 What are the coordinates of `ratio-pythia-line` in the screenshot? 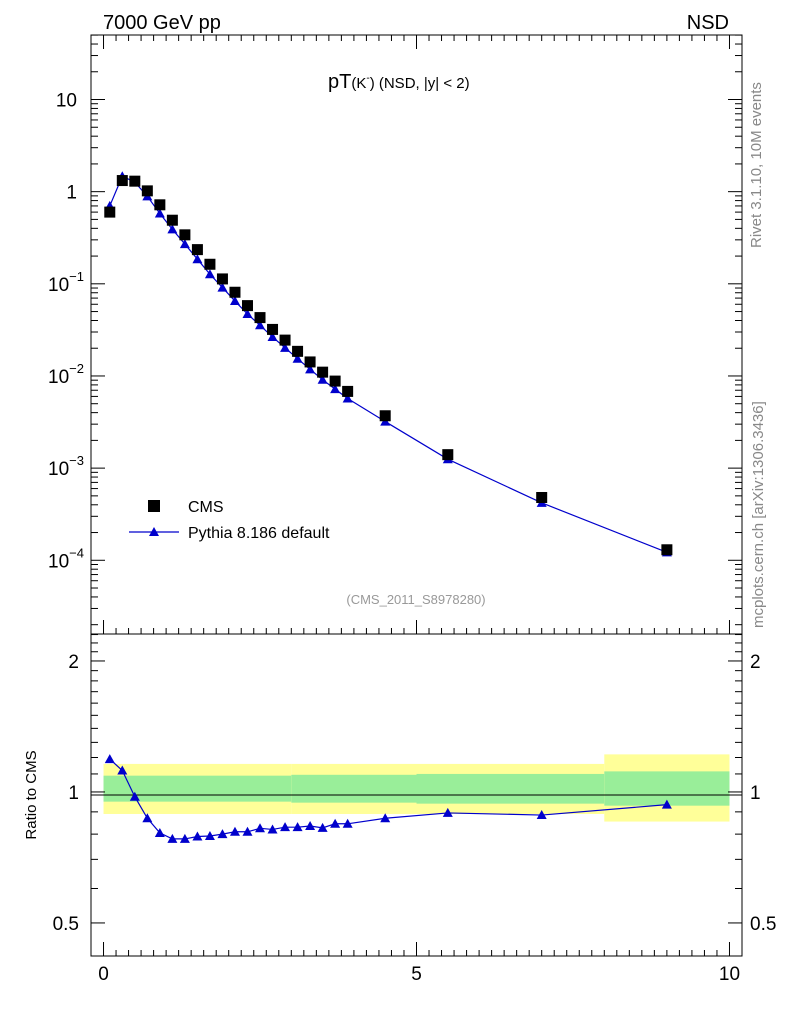 It's located at (388, 799).